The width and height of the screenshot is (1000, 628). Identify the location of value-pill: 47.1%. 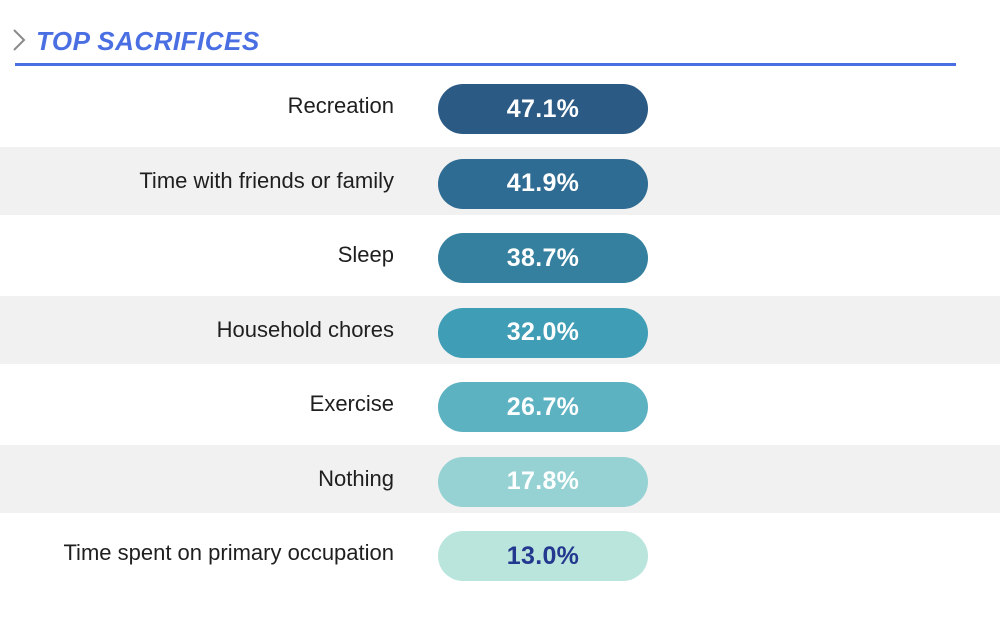
(543, 109).